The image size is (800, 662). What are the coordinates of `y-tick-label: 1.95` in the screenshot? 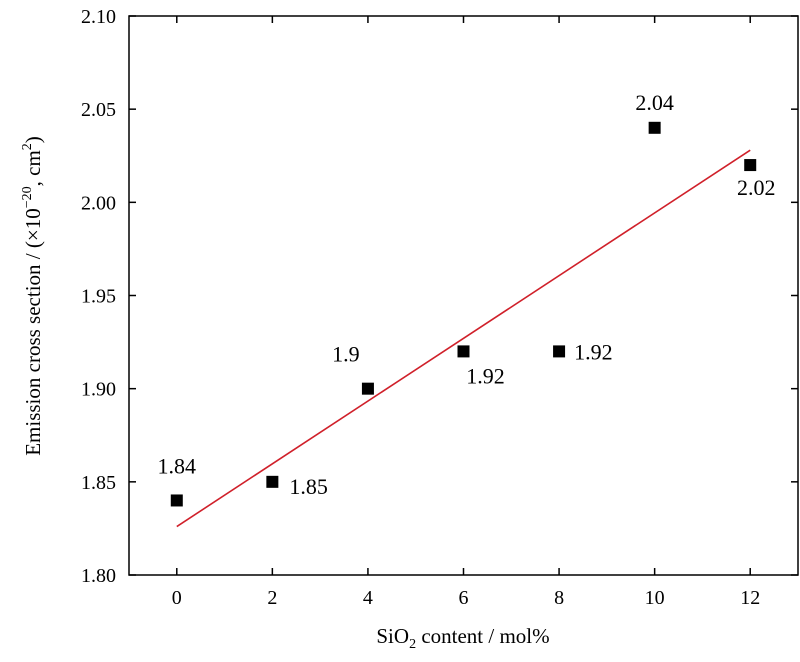 It's located at (98, 297).